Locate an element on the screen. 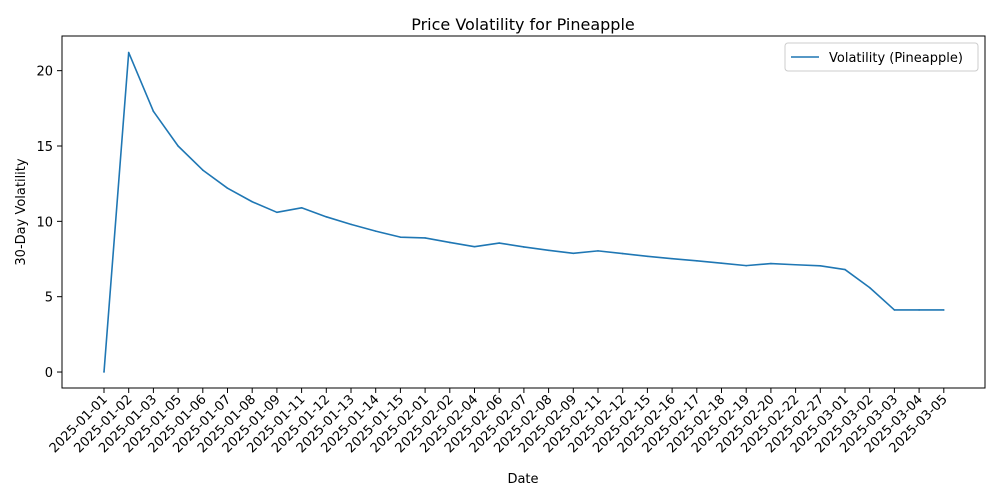  chart-title: Price Volatility for Pineapple is located at coordinates (523, 24).